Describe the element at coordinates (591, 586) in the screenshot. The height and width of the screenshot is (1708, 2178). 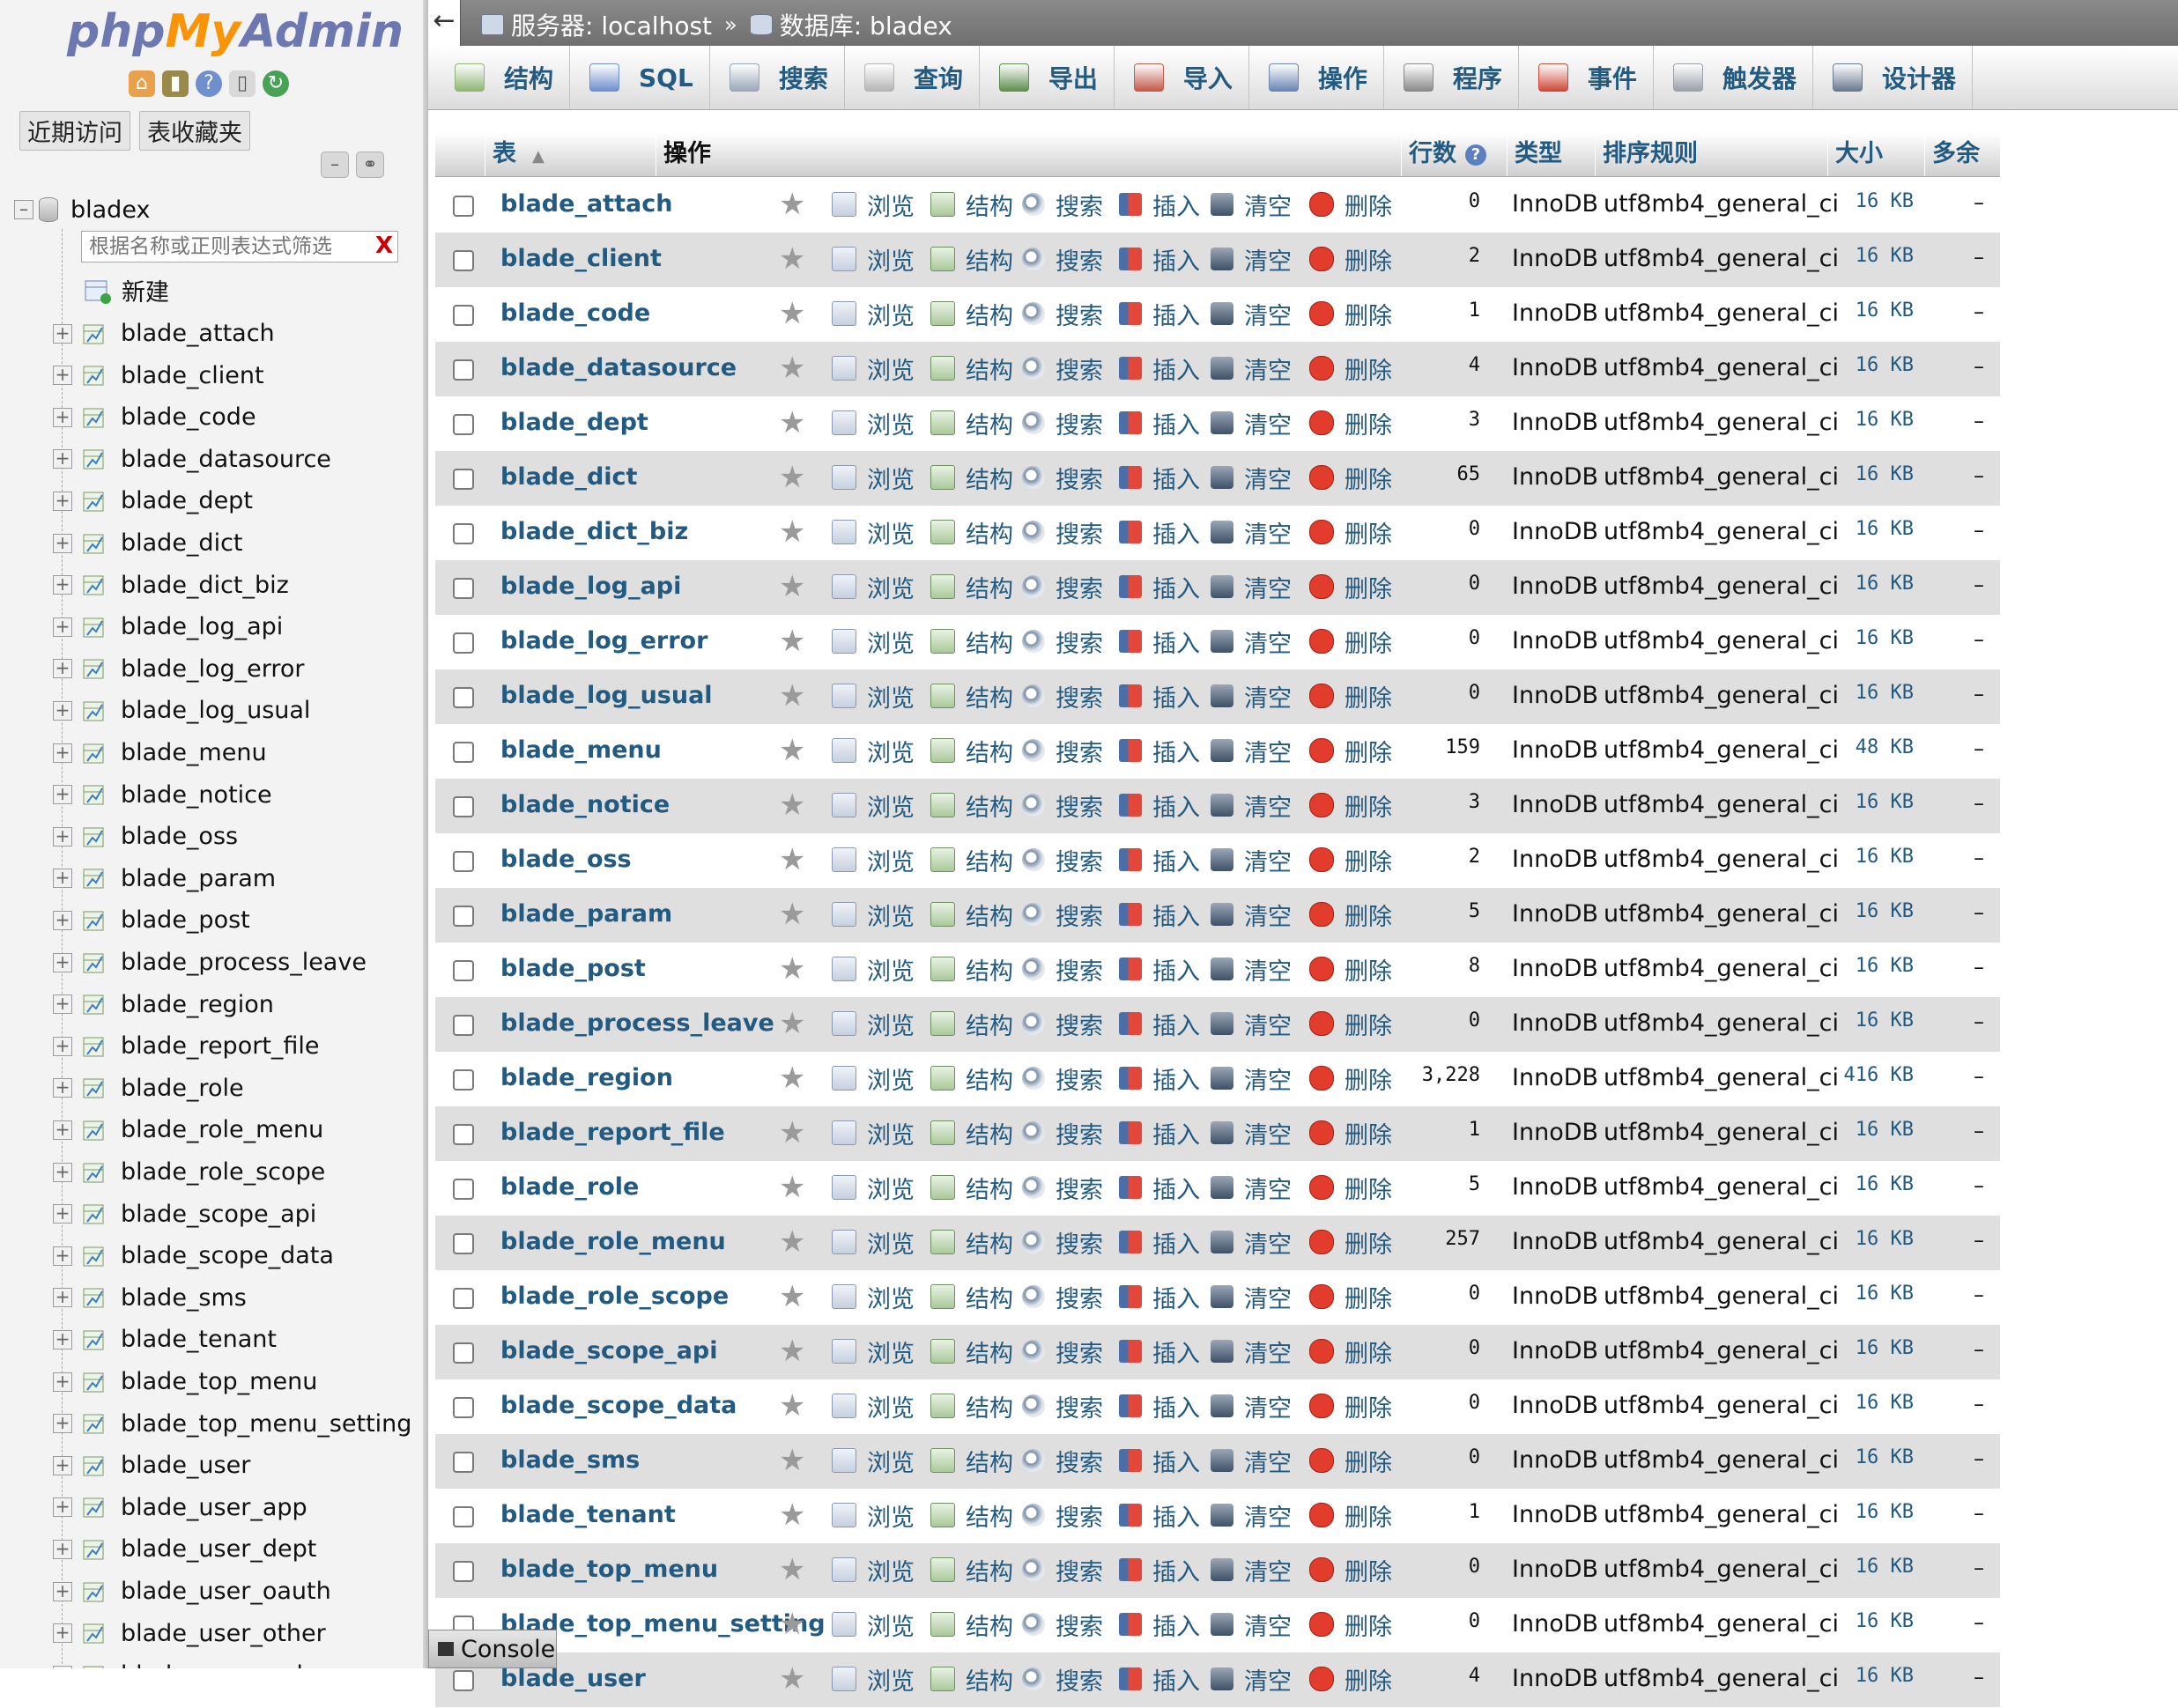
I see `table-name-link: blade_log_api` at that location.